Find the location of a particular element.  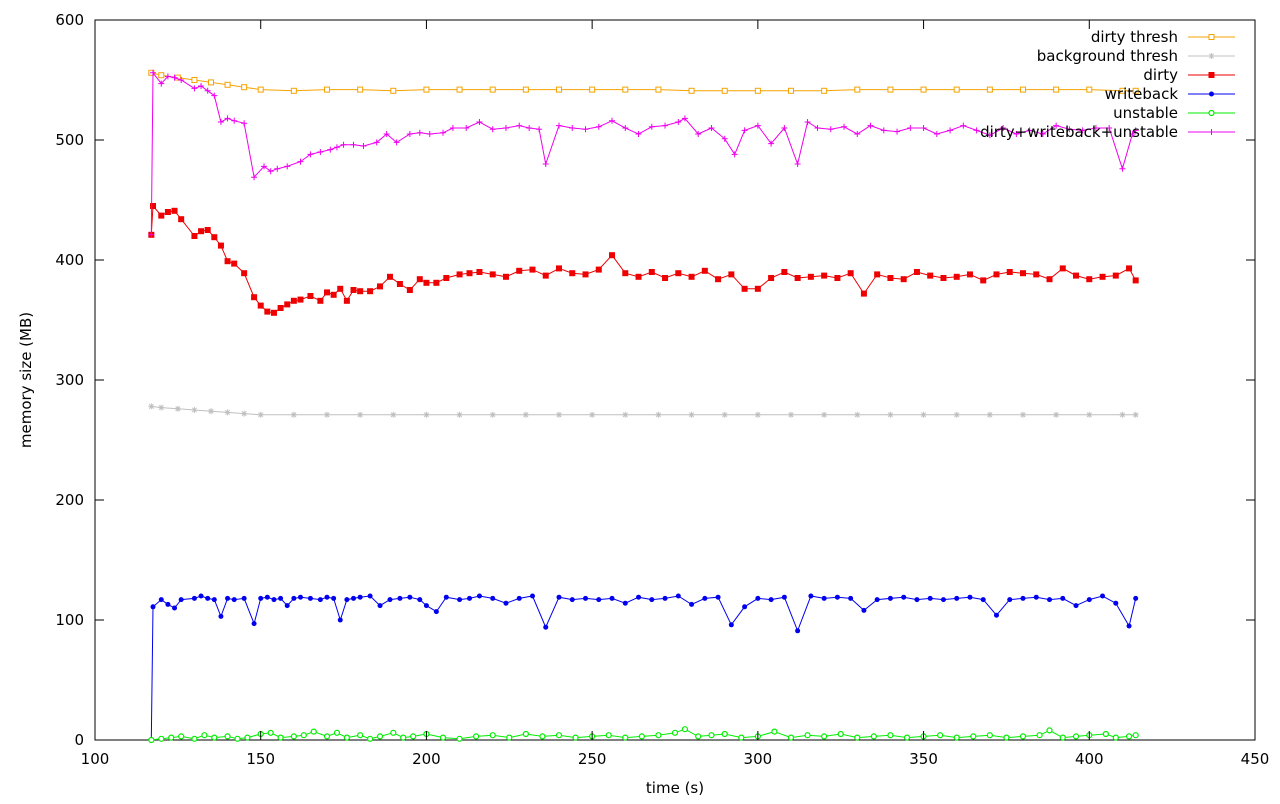

series-writeback is located at coordinates (643, 668).